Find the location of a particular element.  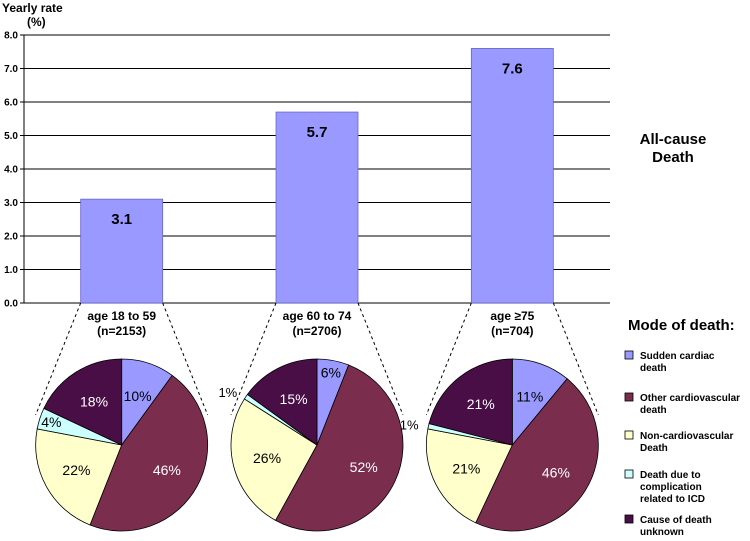

y-tick-label: 5.0 is located at coordinates (11, 136).